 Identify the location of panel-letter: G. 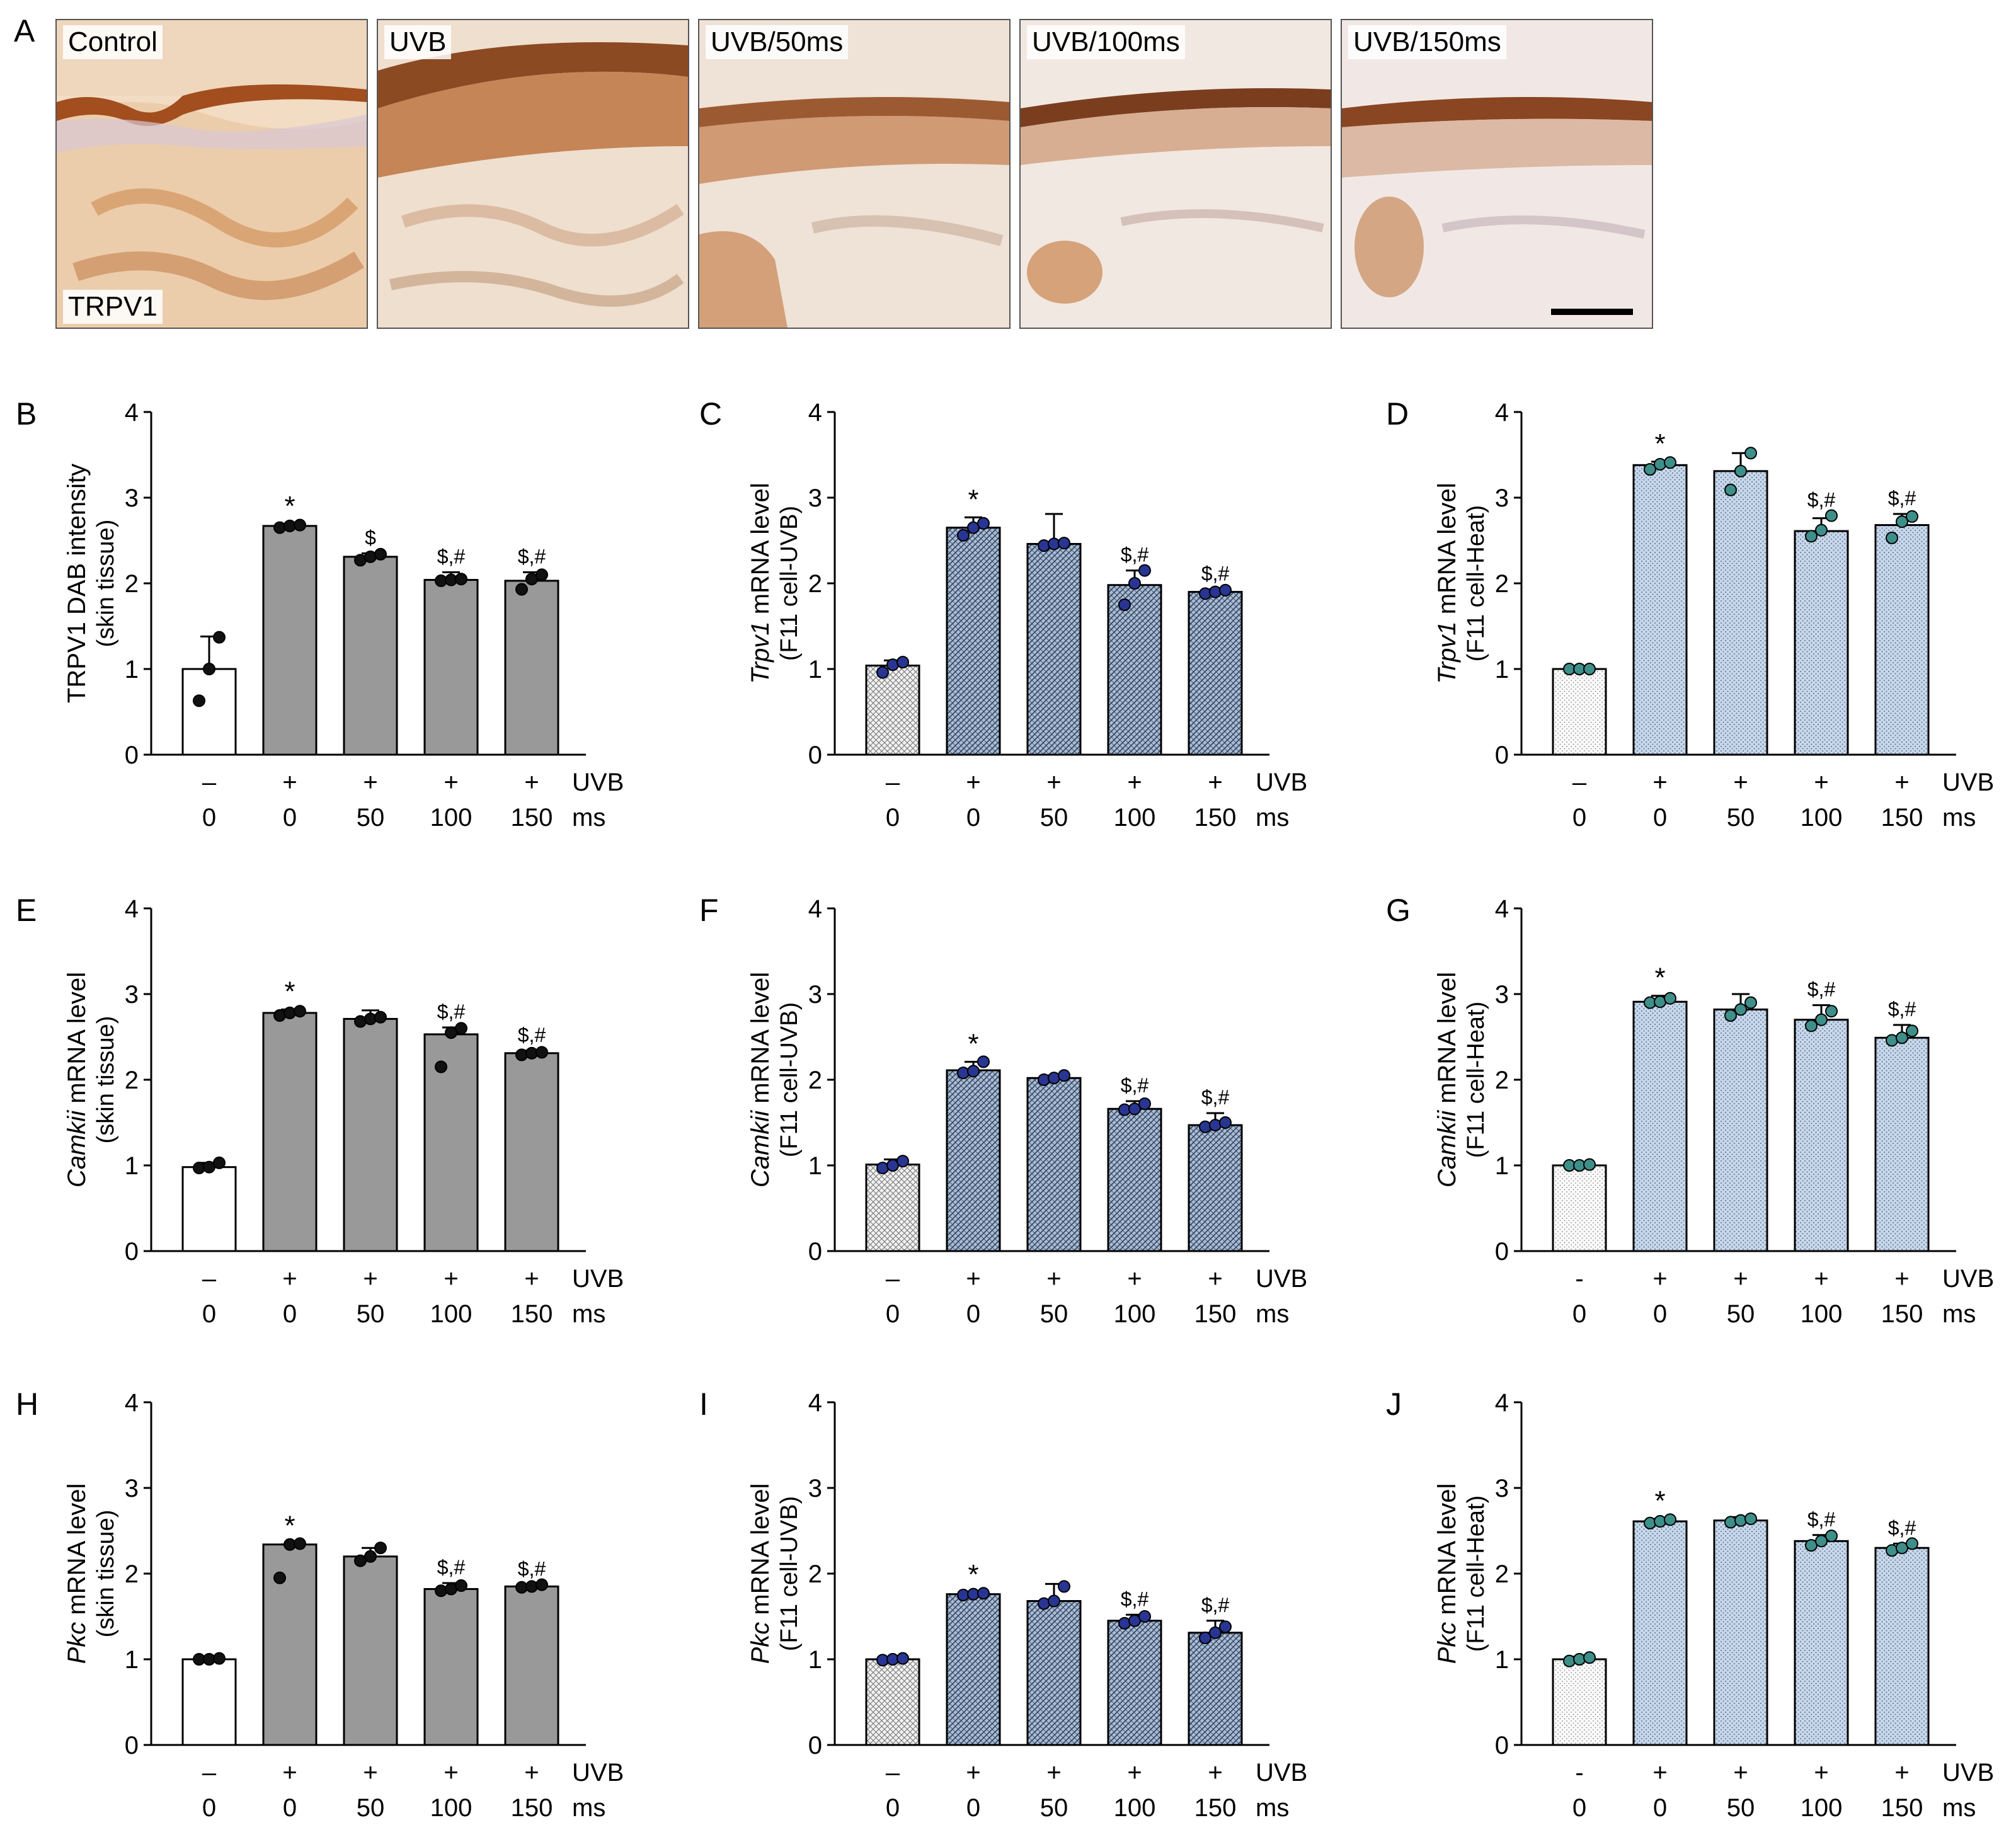
(1398, 910).